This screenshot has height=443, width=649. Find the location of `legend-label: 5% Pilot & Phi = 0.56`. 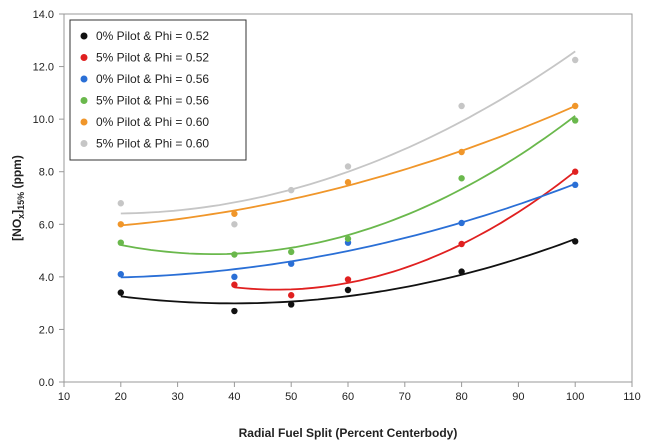

legend-label: 5% Pilot & Phi = 0.56 is located at coordinates (152, 101).